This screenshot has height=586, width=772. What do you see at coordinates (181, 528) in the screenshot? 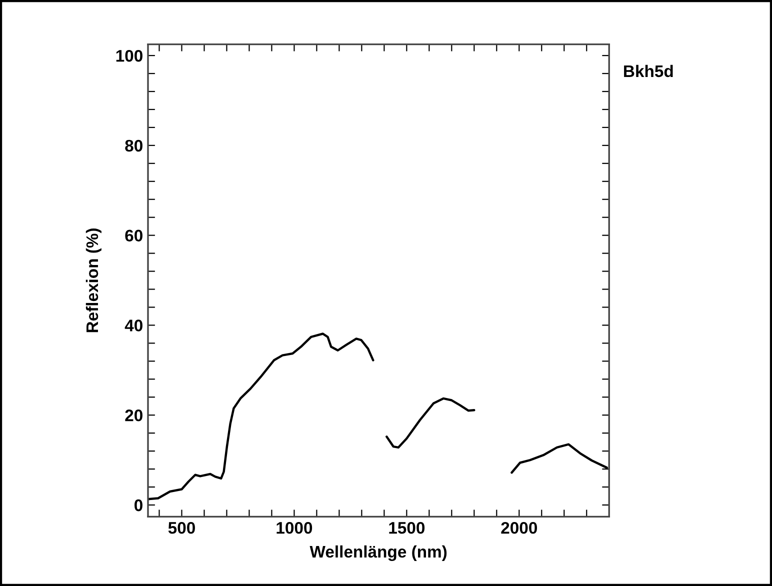
I see `x-tick-label: 500` at bounding box center [181, 528].